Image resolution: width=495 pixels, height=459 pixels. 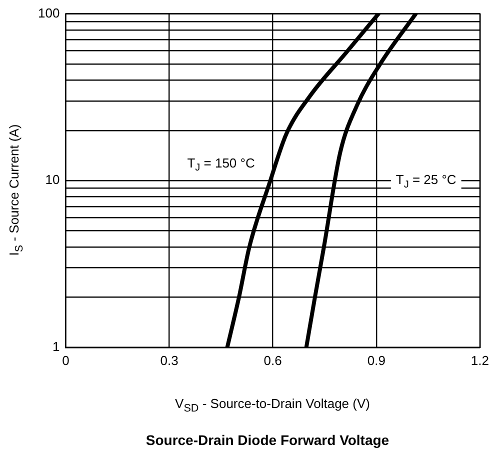 What do you see at coordinates (49, 12) in the screenshot?
I see `y-tick-label: 100` at bounding box center [49, 12].